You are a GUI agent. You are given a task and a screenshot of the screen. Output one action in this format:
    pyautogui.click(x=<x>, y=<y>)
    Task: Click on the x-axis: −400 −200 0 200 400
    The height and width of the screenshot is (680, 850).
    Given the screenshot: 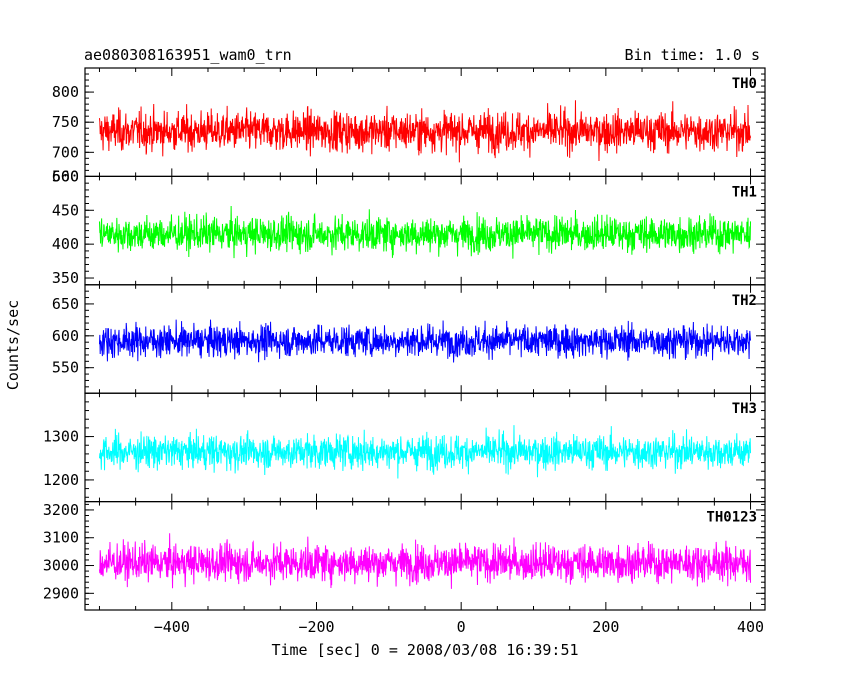 What is the action you would take?
    pyautogui.click(x=459, y=627)
    